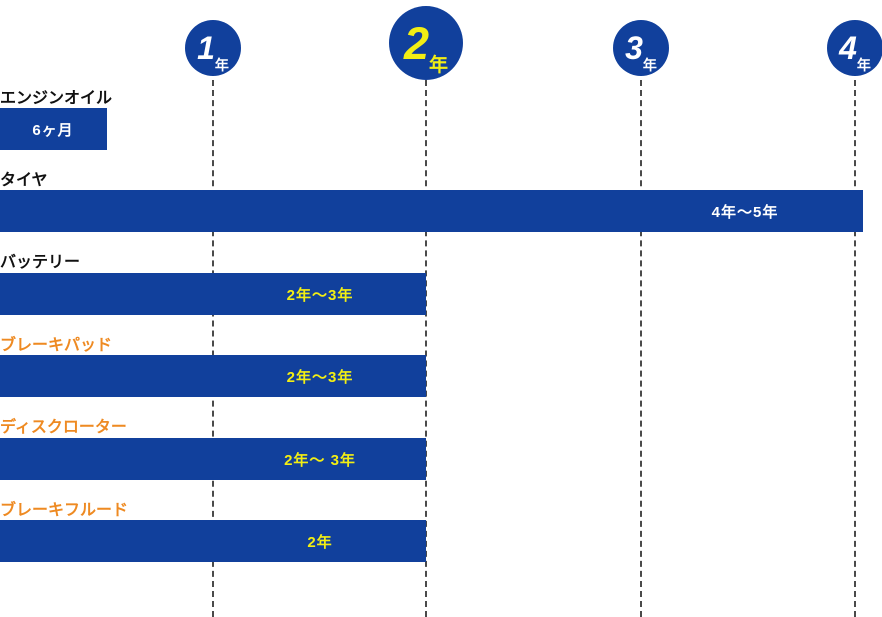 The width and height of the screenshot is (882, 617). What do you see at coordinates (416, 43) in the screenshot?
I see `year-marker-number: 2` at bounding box center [416, 43].